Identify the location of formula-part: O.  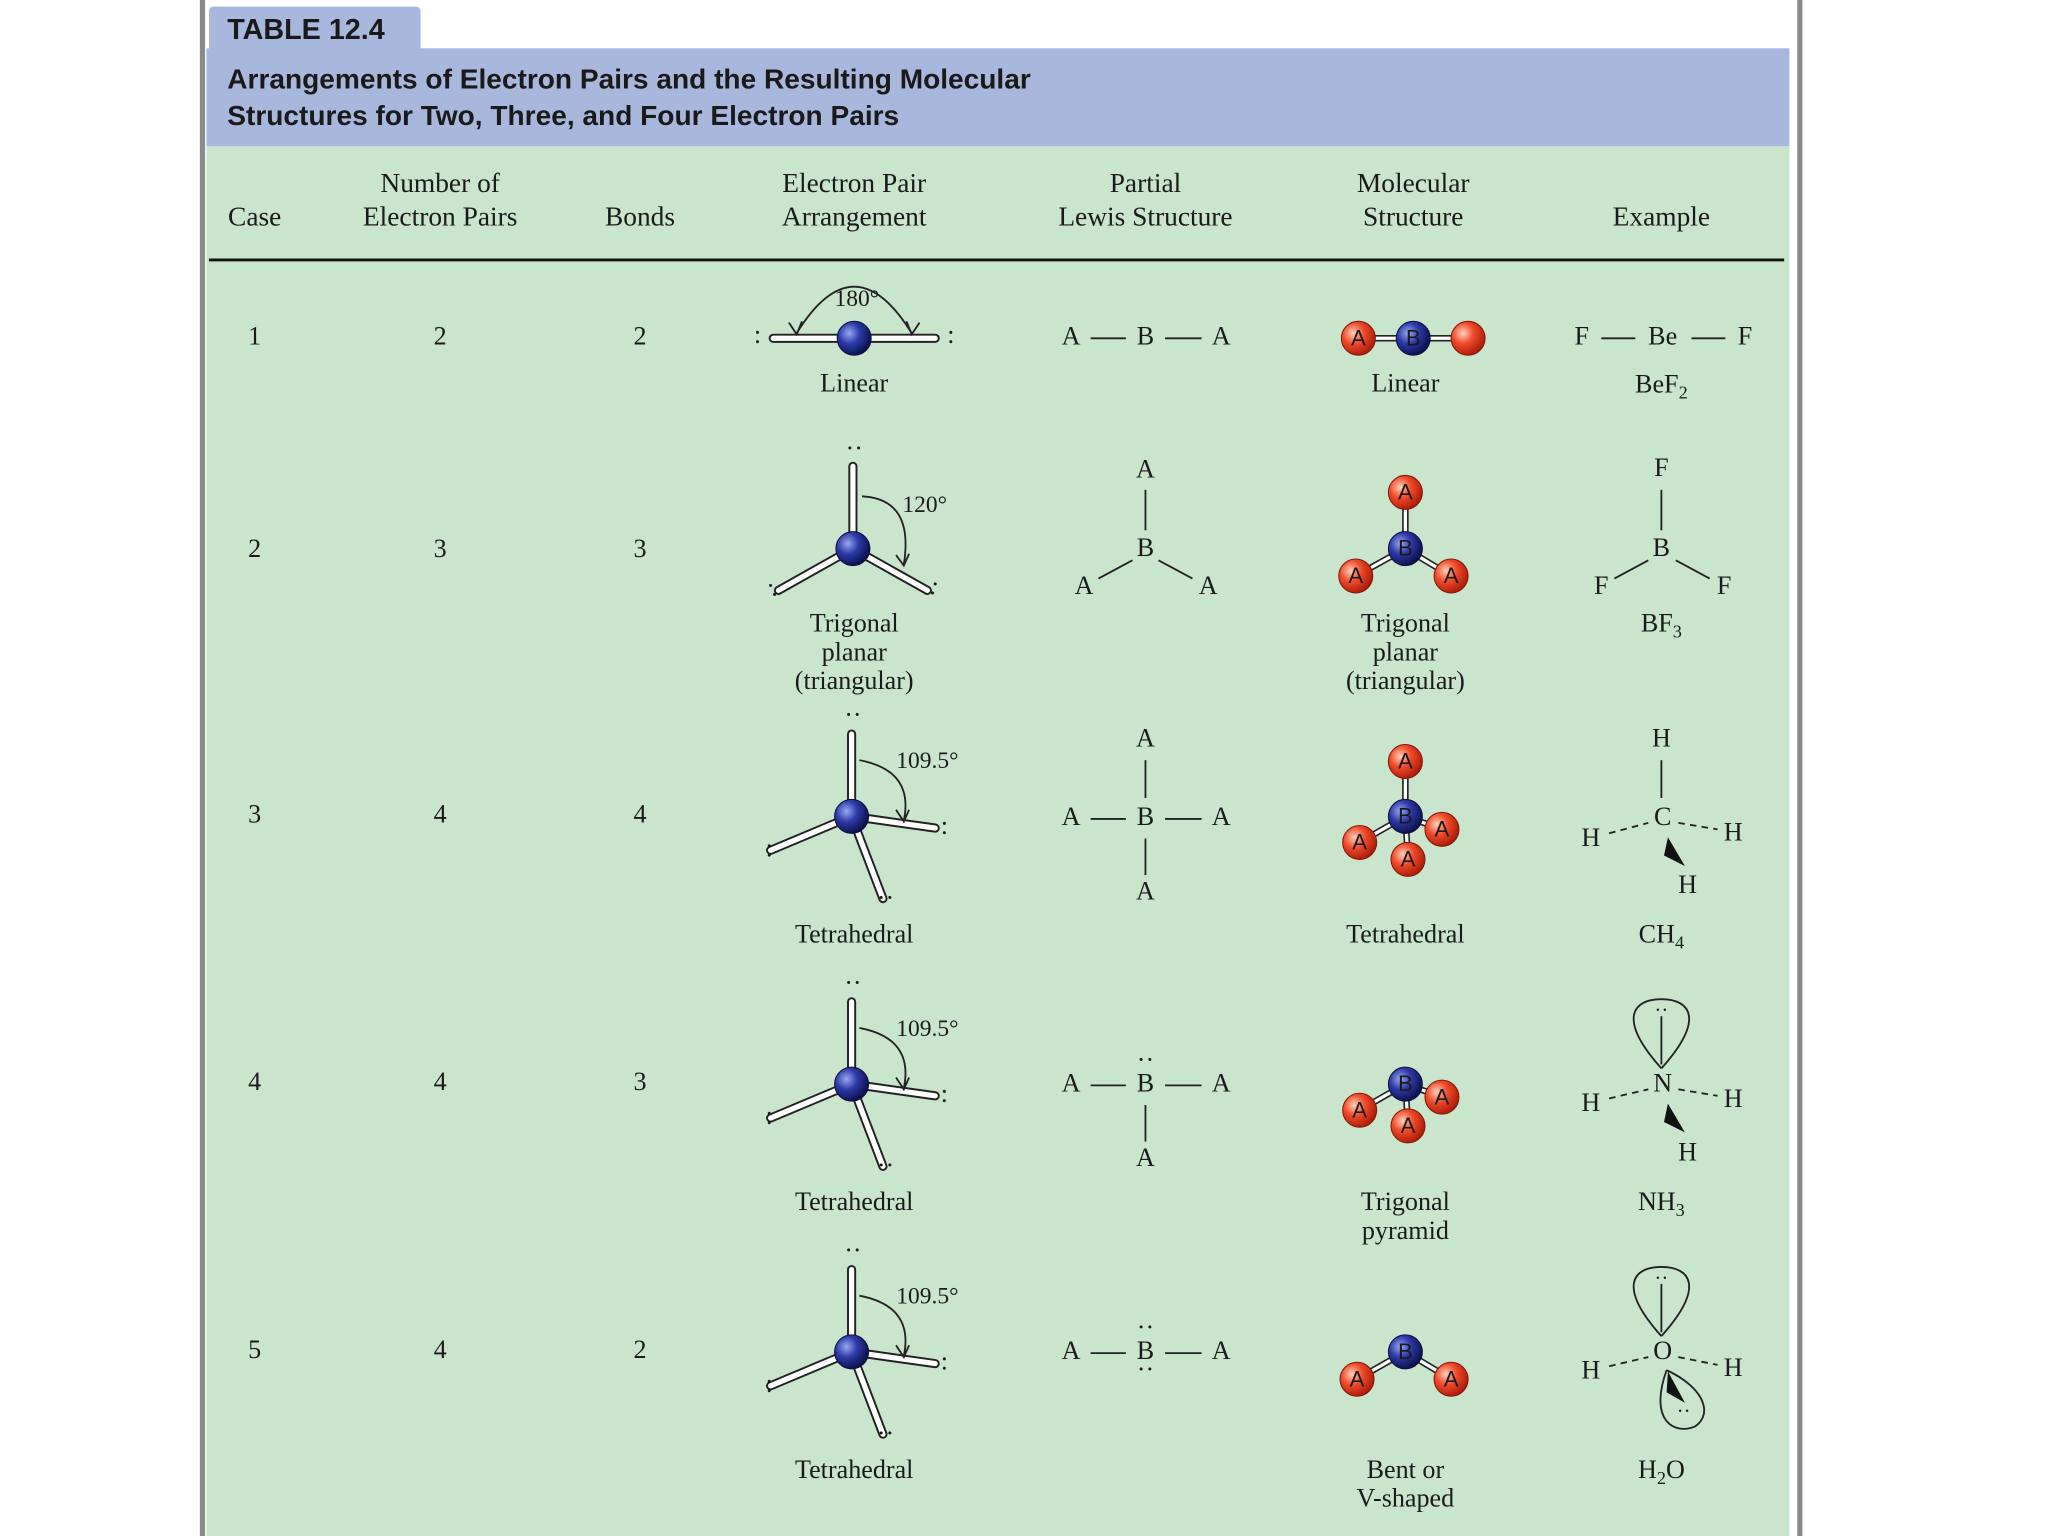
(1675, 1469).